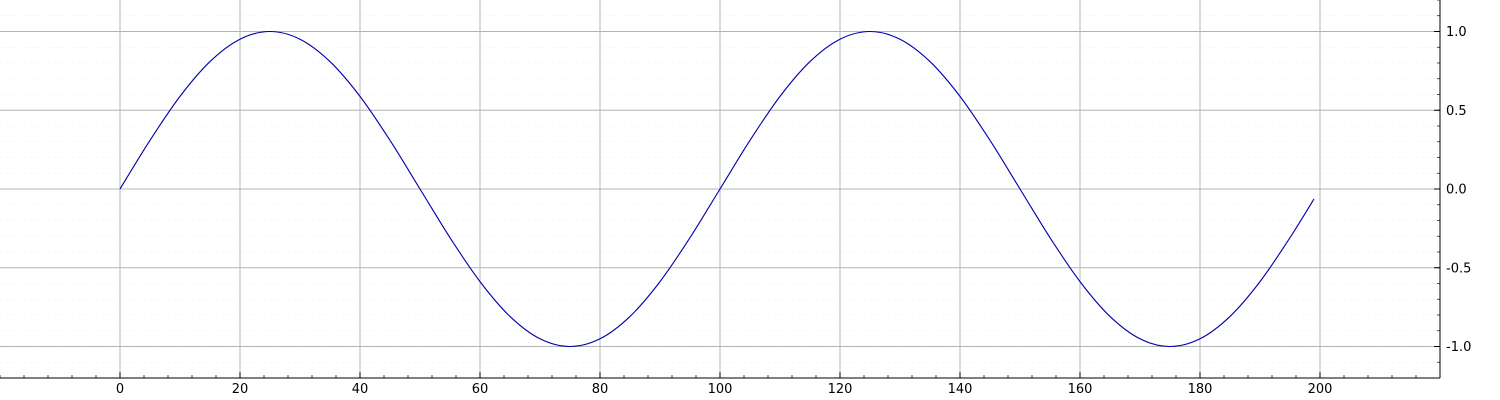 Image resolution: width=1500 pixels, height=400 pixels. Describe the element at coordinates (1320, 389) in the screenshot. I see `x-tick-label: 200` at that location.